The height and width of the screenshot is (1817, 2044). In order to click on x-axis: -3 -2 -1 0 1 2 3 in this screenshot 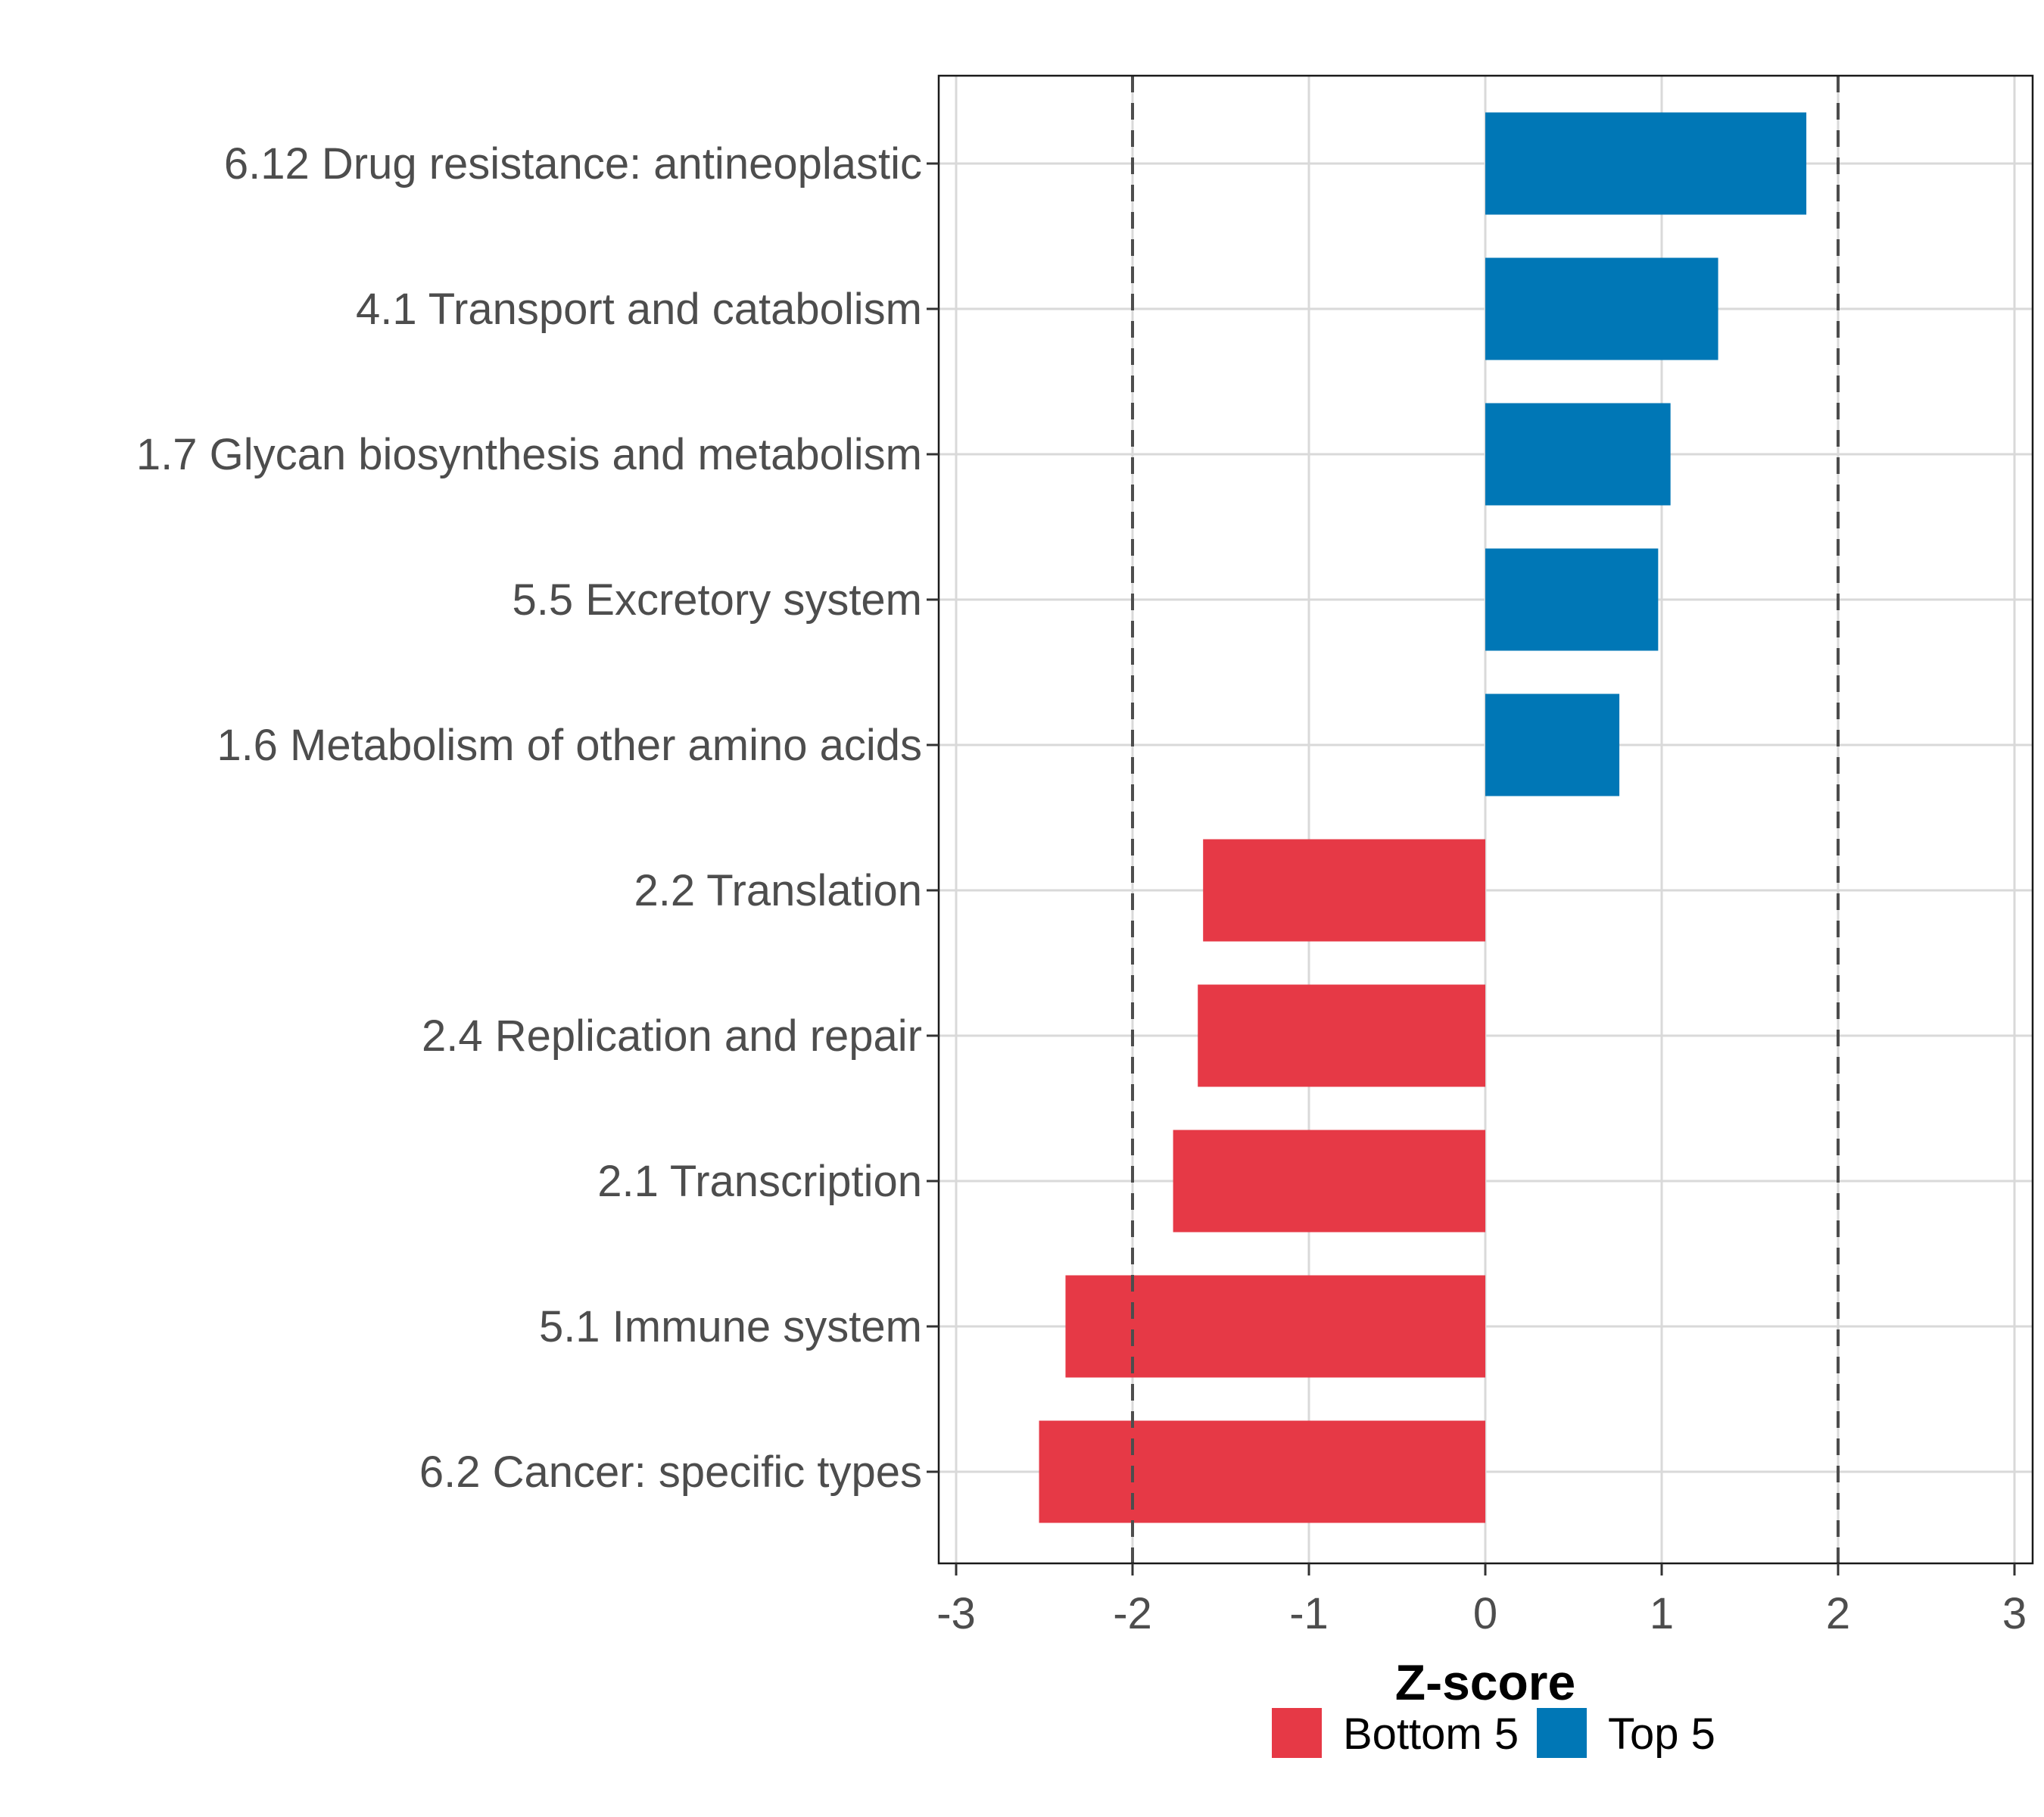, I will do `click(1481, 1600)`.